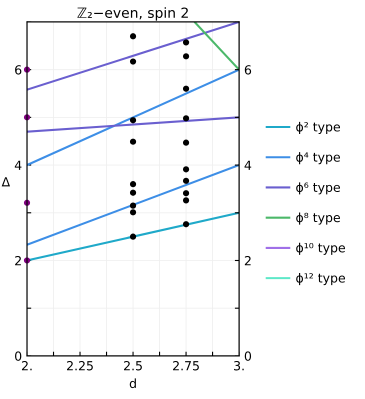 The height and width of the screenshot is (399, 365). I want to click on legend-label: ϕ¹² type, so click(320, 279).